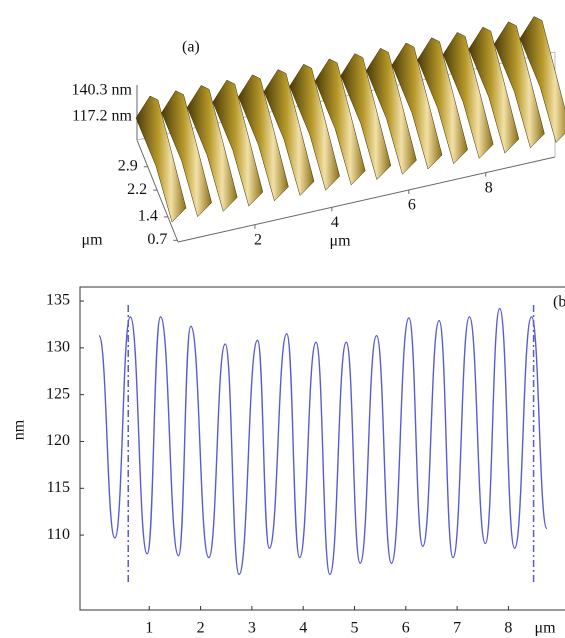  I want to click on x-tick-label: 7, so click(457, 628).